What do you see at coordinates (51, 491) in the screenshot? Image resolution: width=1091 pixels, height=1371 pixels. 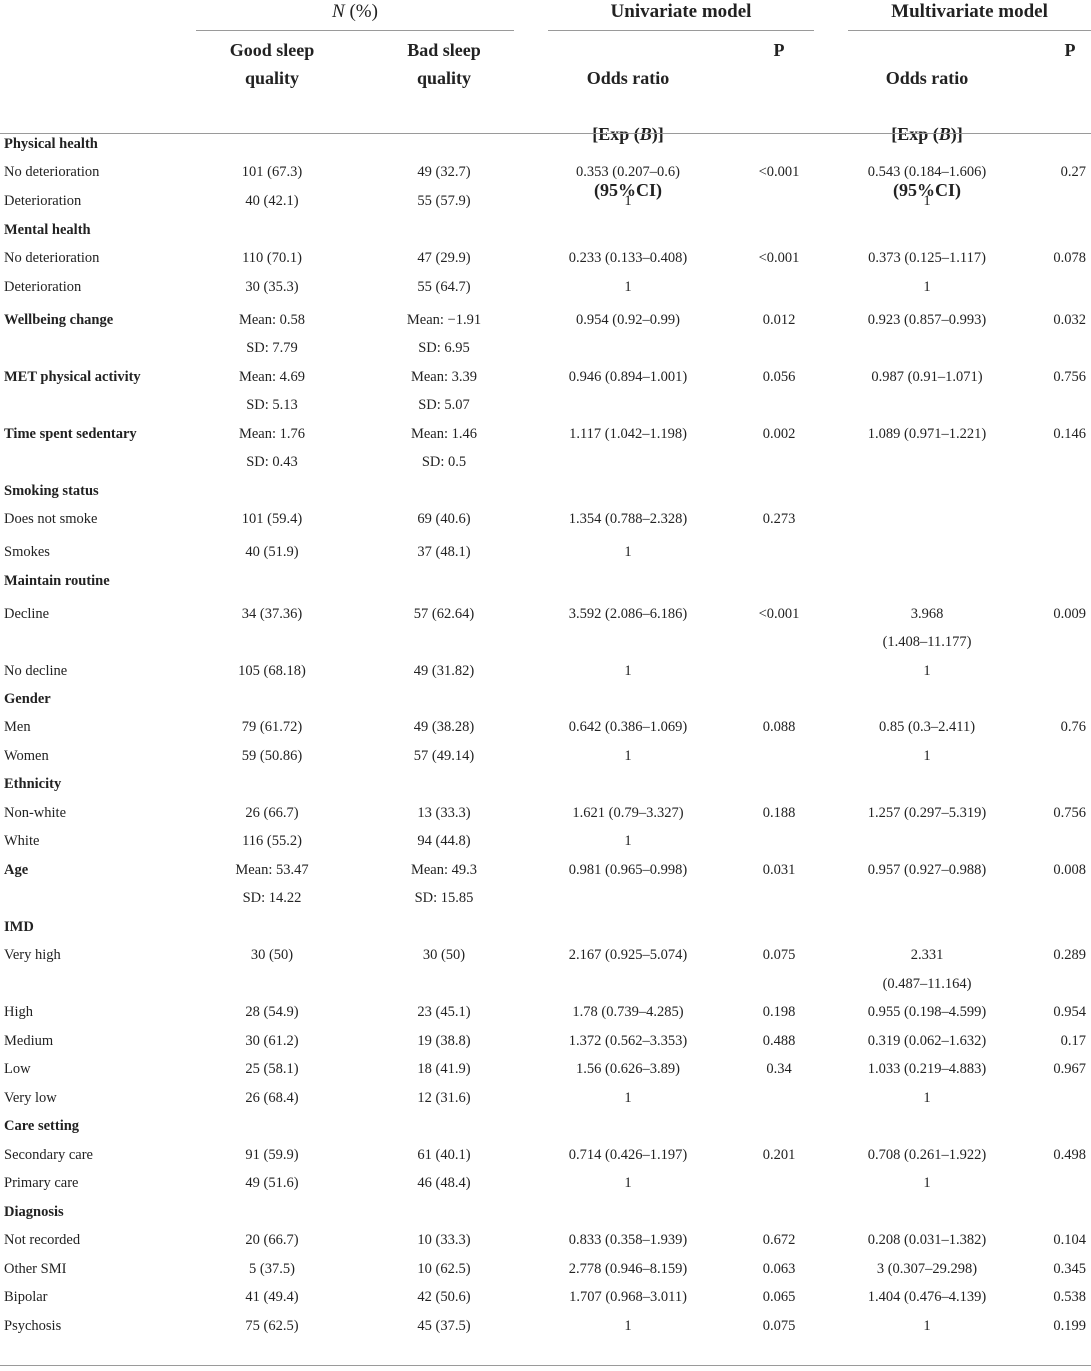 I see `section-label: Smoking status` at bounding box center [51, 491].